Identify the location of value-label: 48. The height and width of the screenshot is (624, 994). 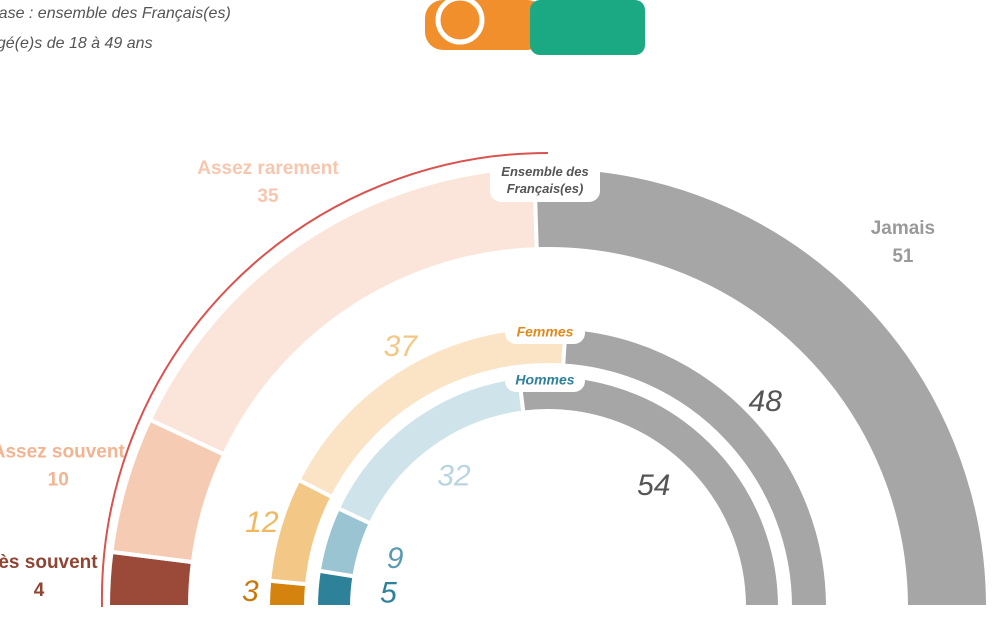
(766, 401).